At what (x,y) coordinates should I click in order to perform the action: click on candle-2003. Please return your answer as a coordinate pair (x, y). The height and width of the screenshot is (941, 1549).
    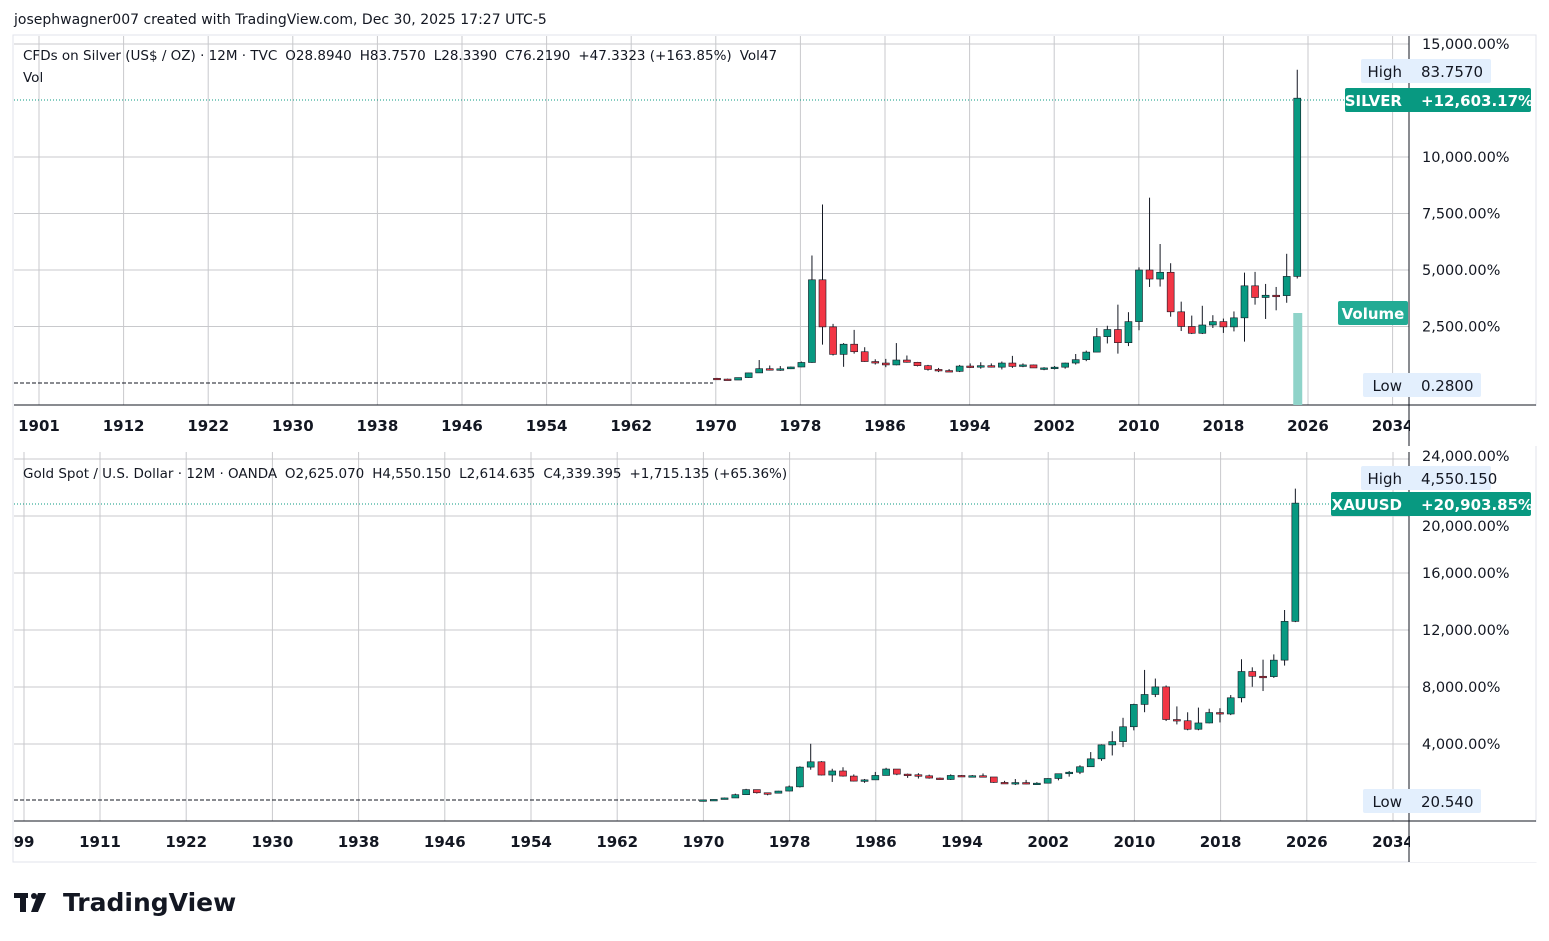
    Looking at the image, I should click on (1065, 365).